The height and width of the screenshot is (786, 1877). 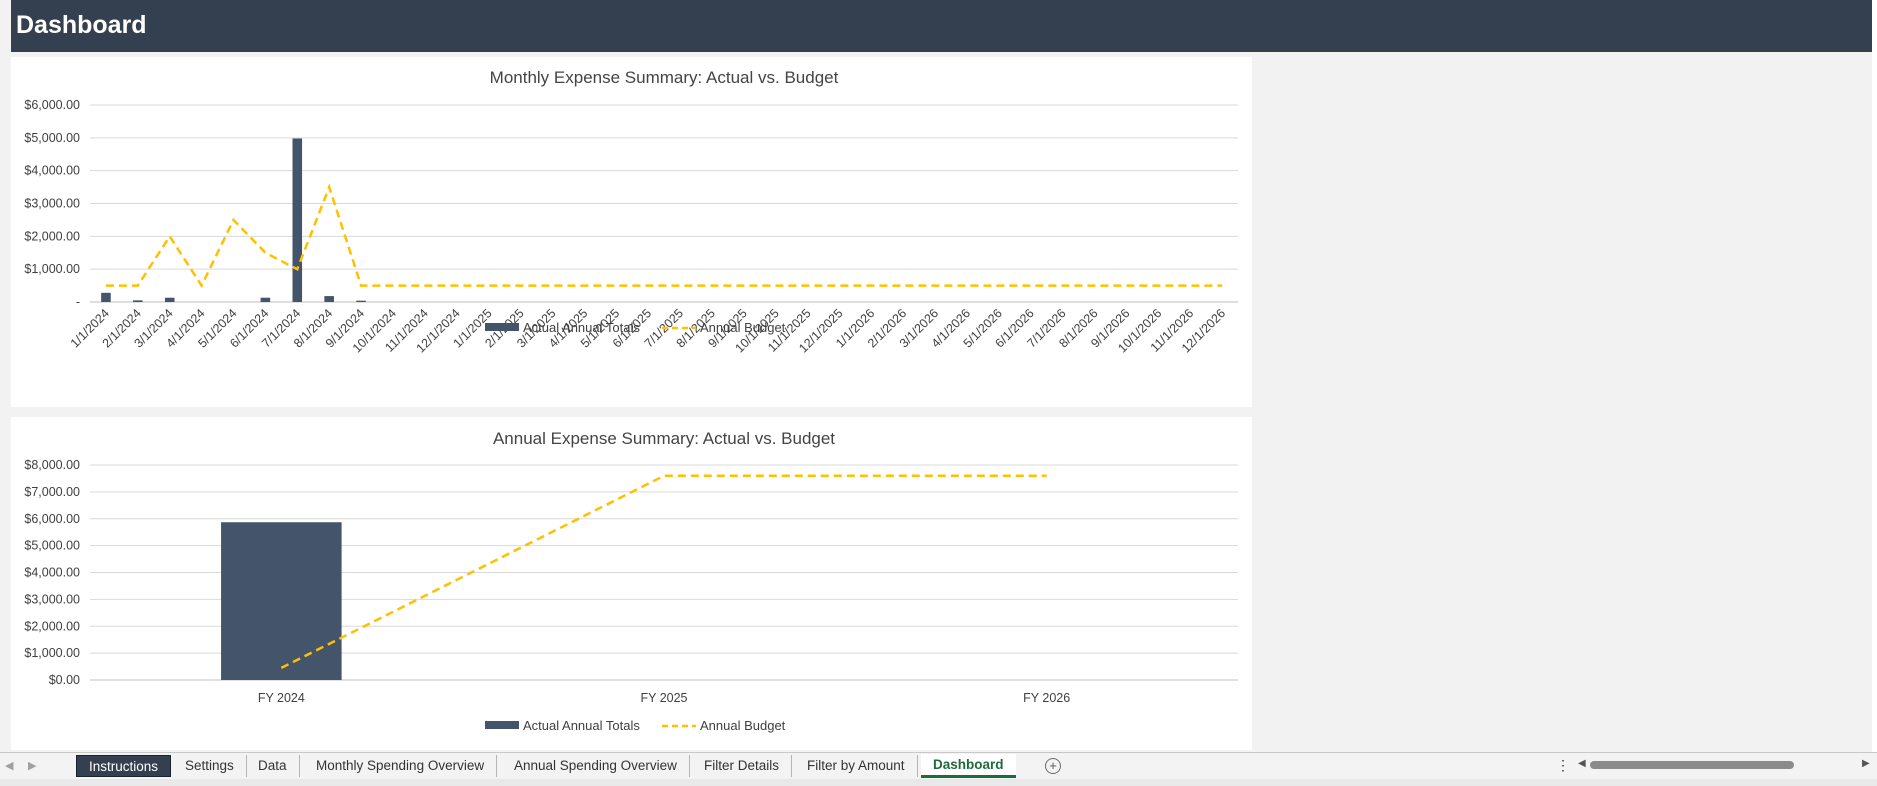 What do you see at coordinates (52, 465) in the screenshot?
I see `y-tick-label: $8,000.00` at bounding box center [52, 465].